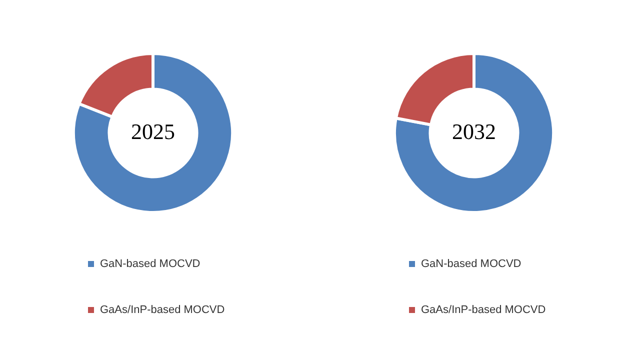  What do you see at coordinates (474, 131) in the screenshot?
I see `text: 2032` at bounding box center [474, 131].